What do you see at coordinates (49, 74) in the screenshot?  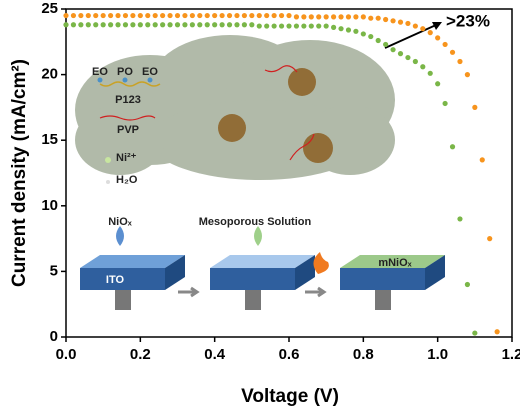 I see `y-tick-label: 20` at bounding box center [49, 74].